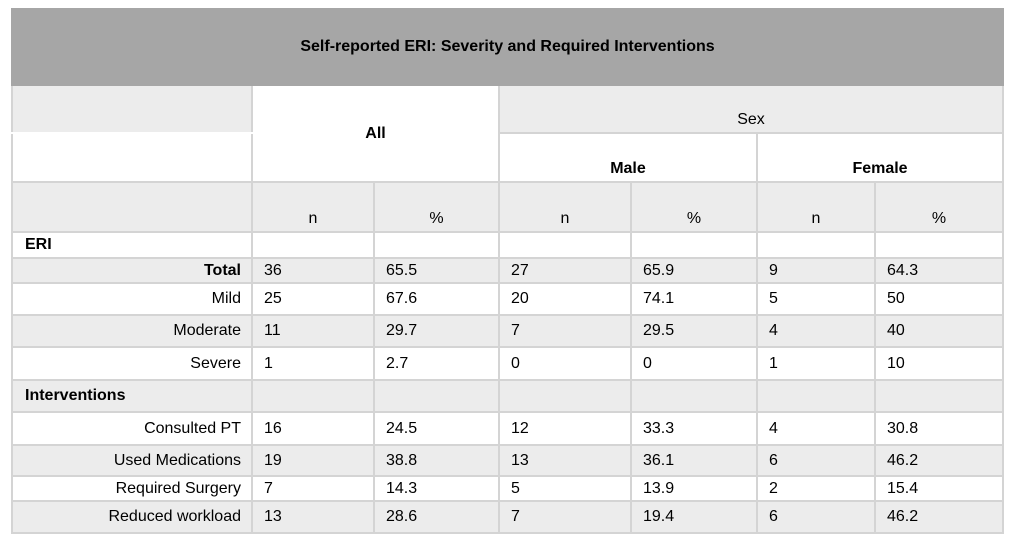 The height and width of the screenshot is (536, 1014). What do you see at coordinates (436, 488) in the screenshot?
I see `value-cell: 14.3` at bounding box center [436, 488].